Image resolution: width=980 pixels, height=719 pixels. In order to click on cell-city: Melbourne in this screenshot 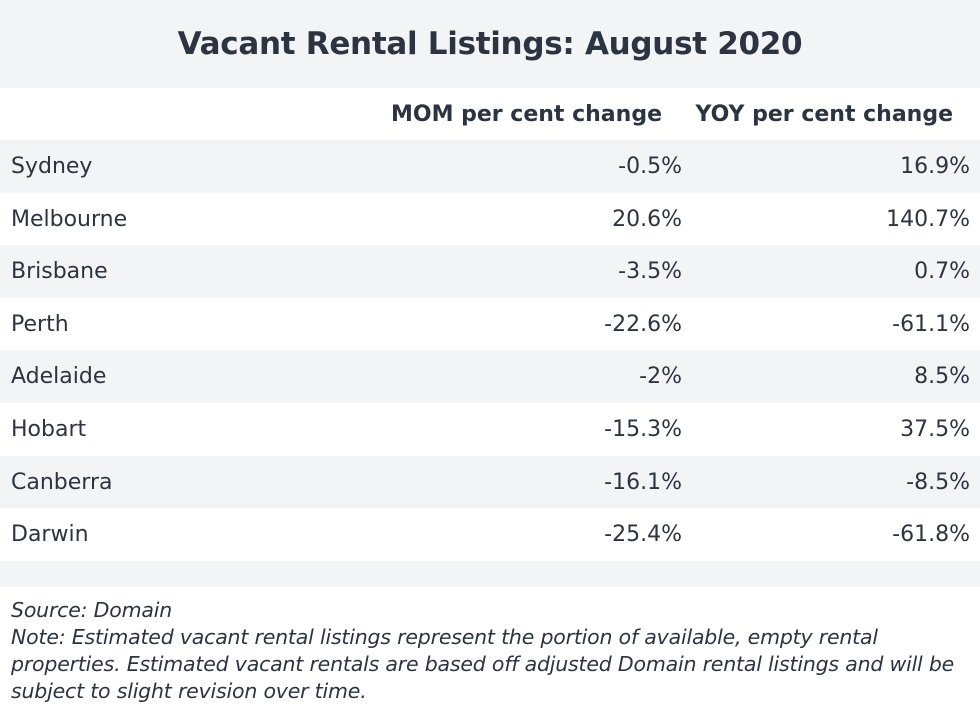, I will do `click(69, 219)`.